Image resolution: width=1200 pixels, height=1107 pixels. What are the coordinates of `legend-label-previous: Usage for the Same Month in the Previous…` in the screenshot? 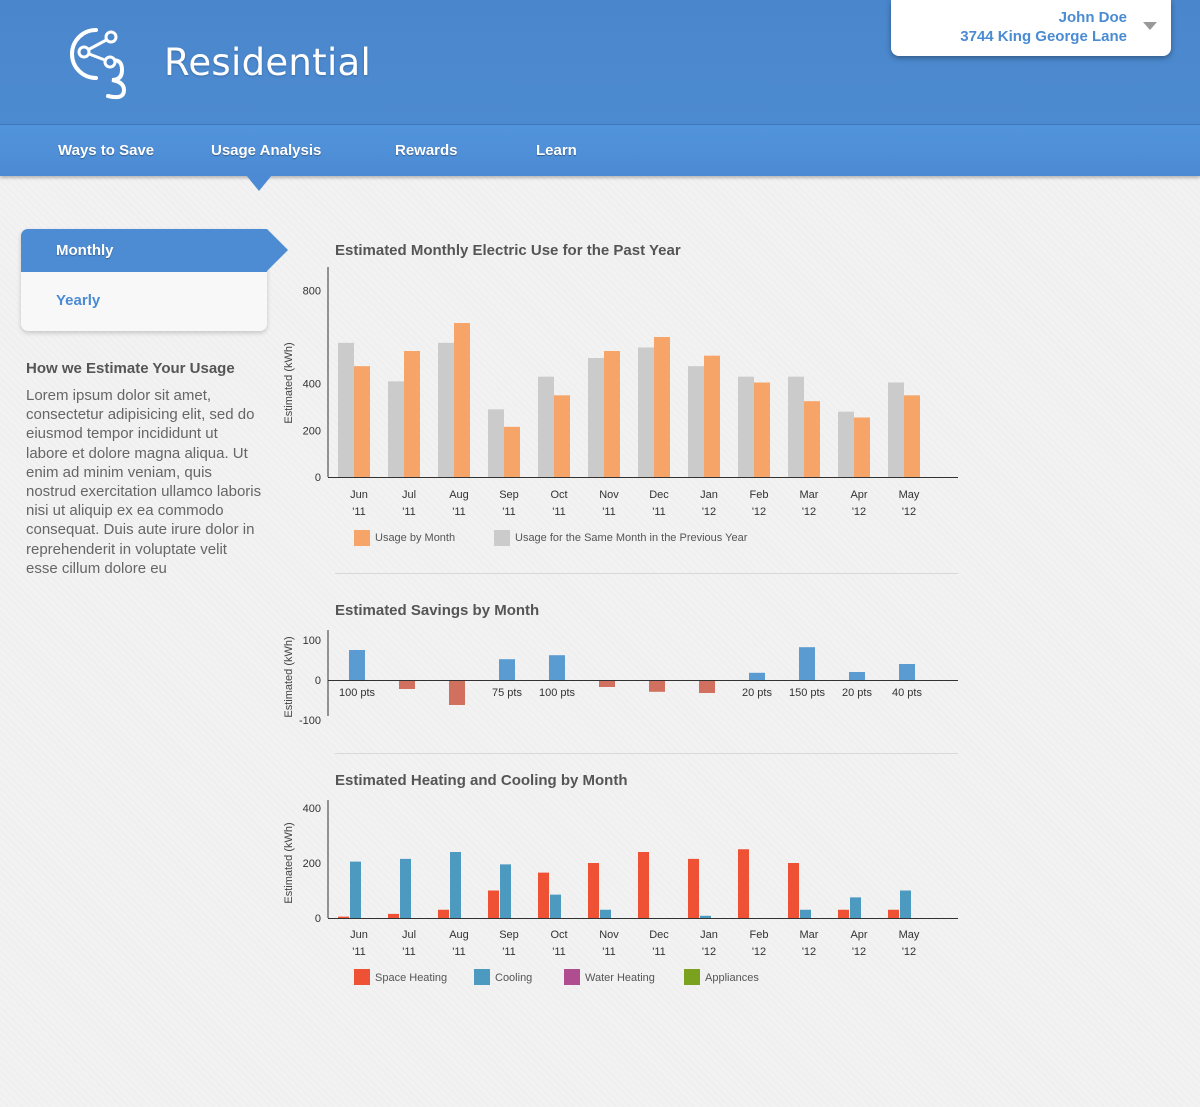 It's located at (631, 538).